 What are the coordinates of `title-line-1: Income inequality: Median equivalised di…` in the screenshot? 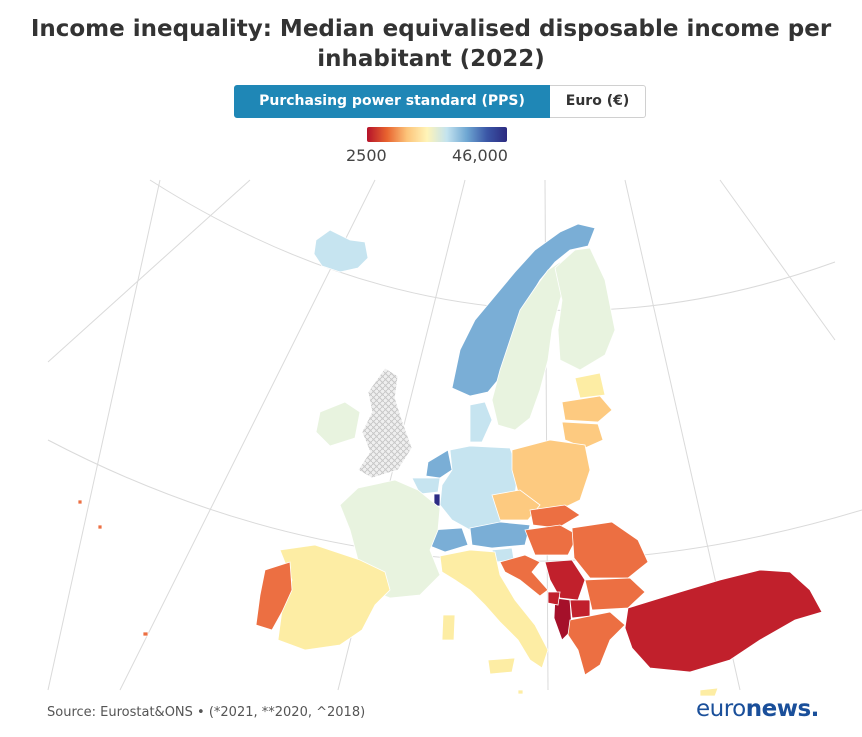 It's located at (431, 29).